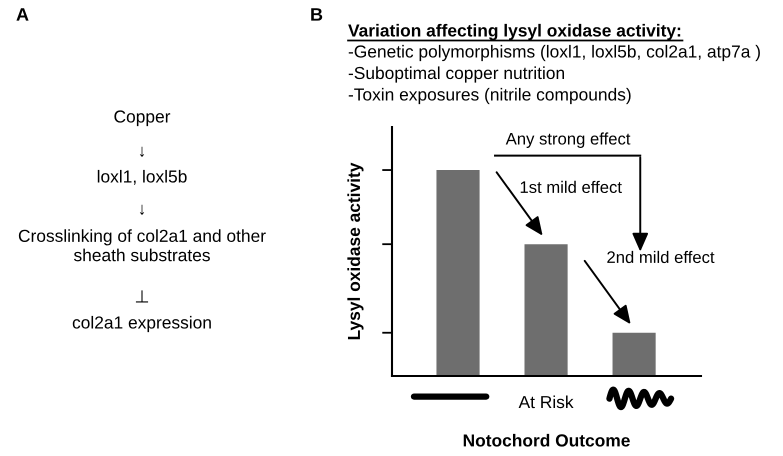  I want to click on x-axis-title: Notochord Outcome, so click(547, 440).